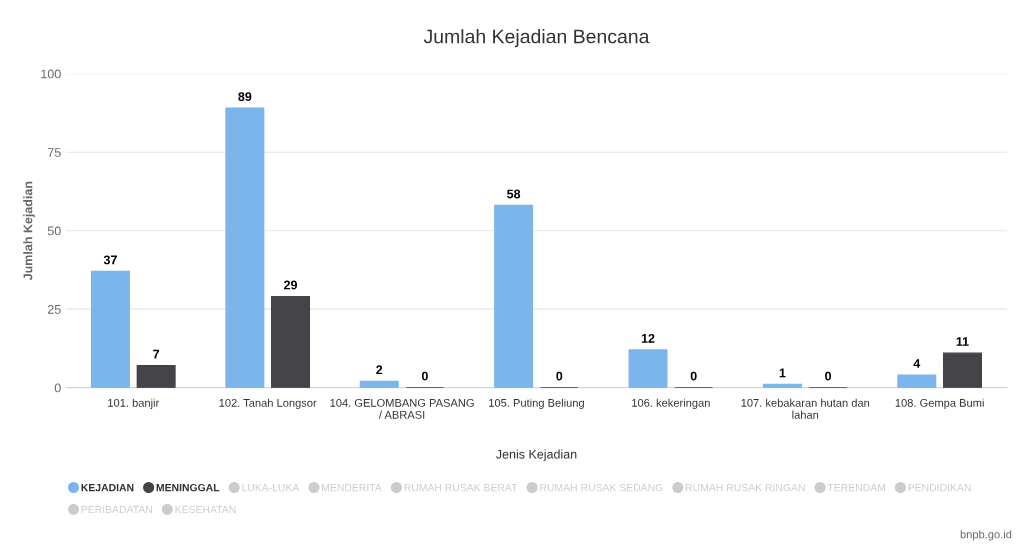 This screenshot has height=546, width=1017. Describe the element at coordinates (939, 404) in the screenshot. I see `x-tick-label: 108. Gempa Bumi` at that location.